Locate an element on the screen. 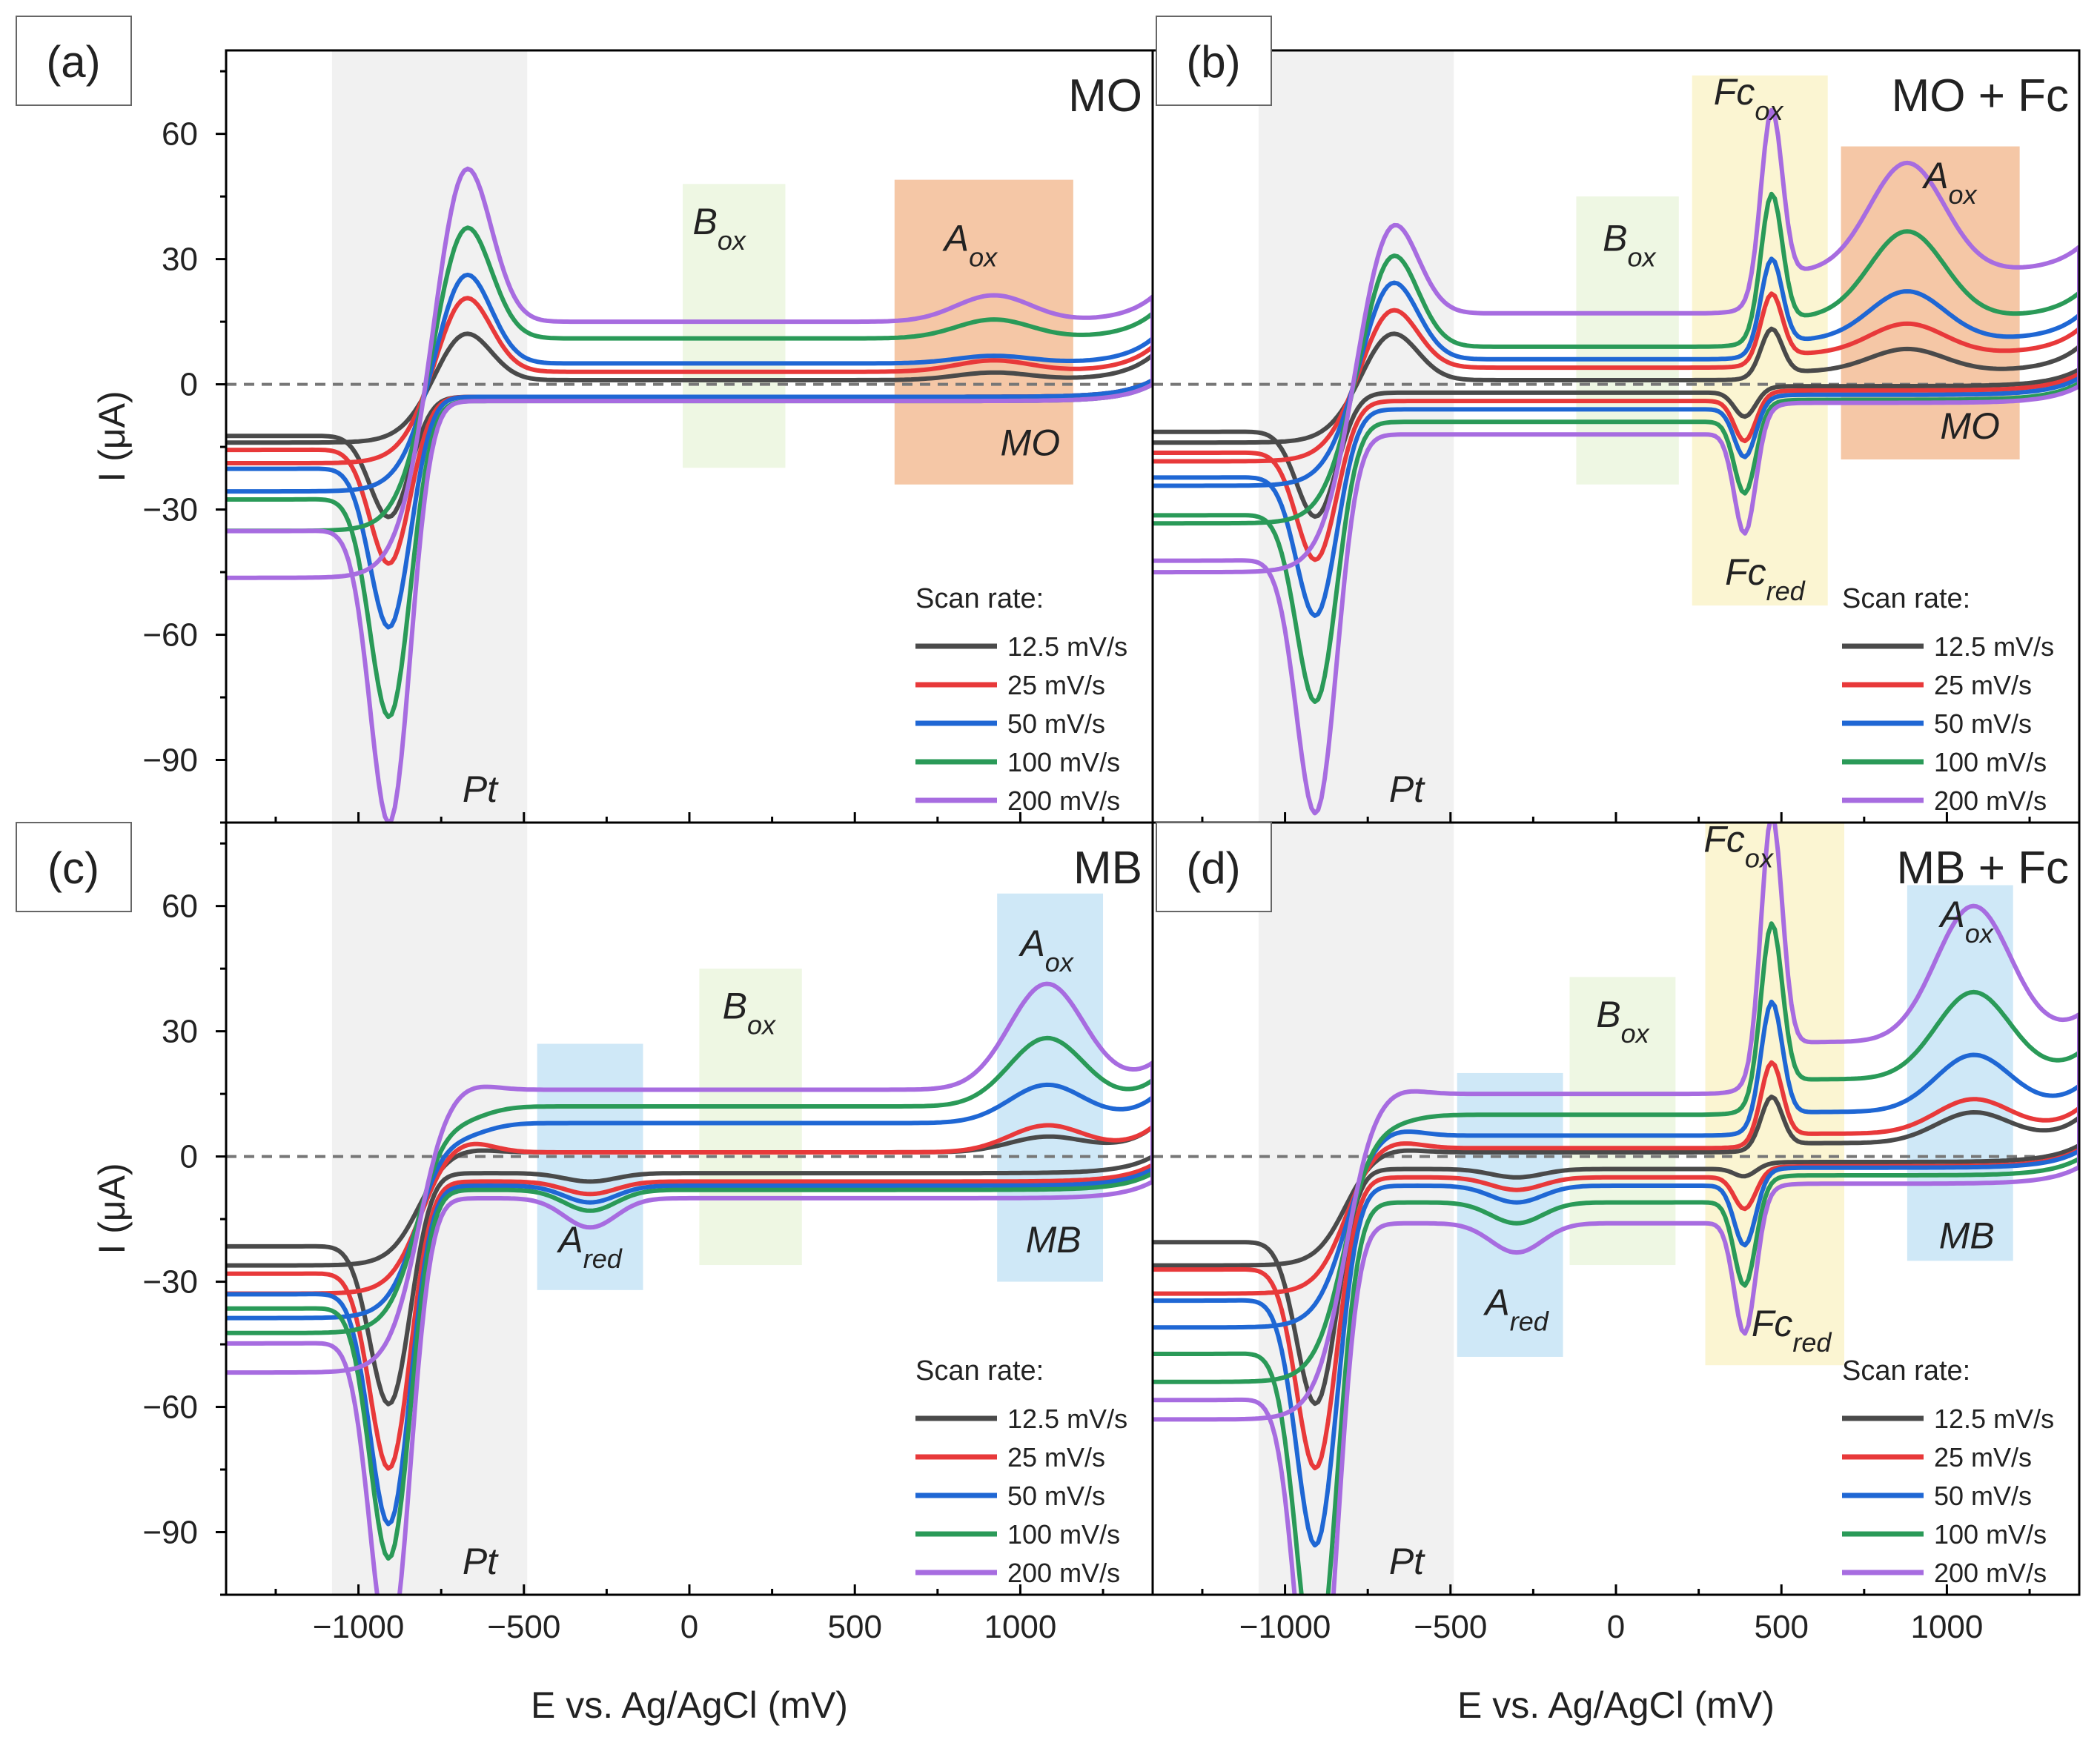 This screenshot has width=2100, height=1740. series-line-12-5-mv-s is located at coordinates (1616, 423).